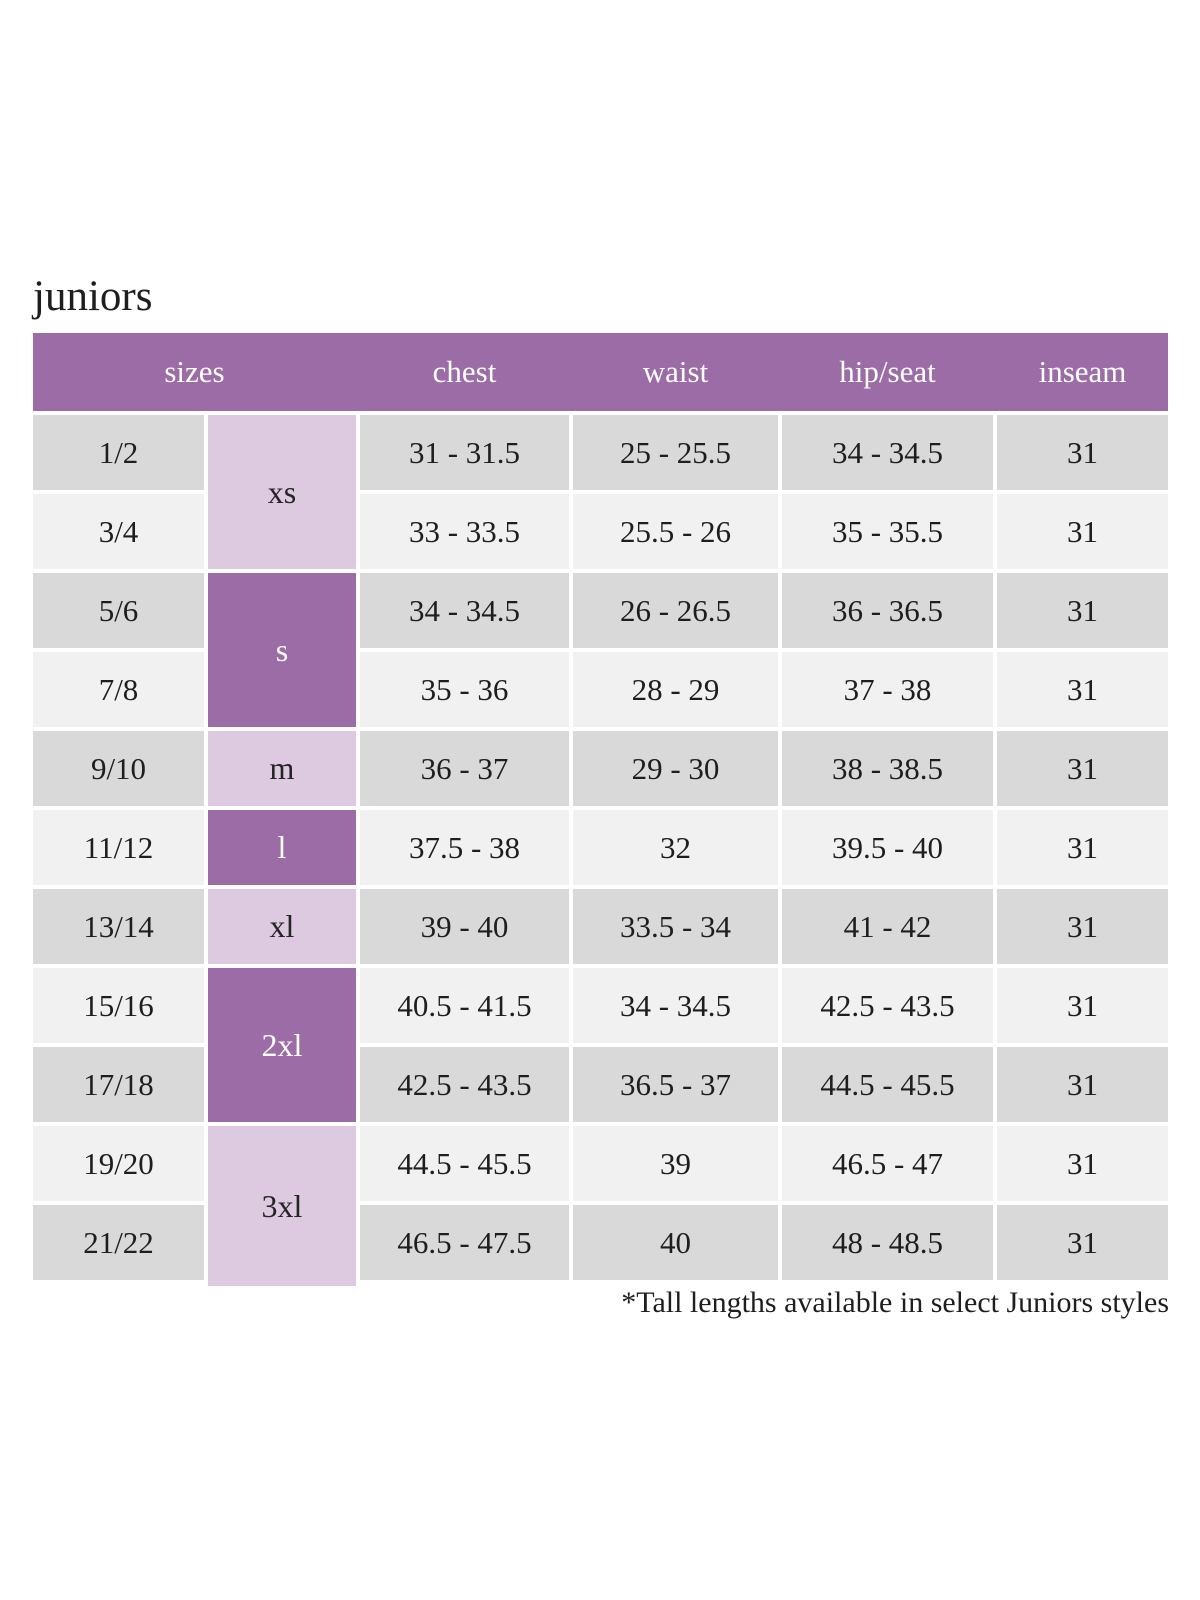 The image size is (1200, 1600). Describe the element at coordinates (887, 1084) in the screenshot. I see `hip-seat-cell: 44.5 - 45.5` at that location.